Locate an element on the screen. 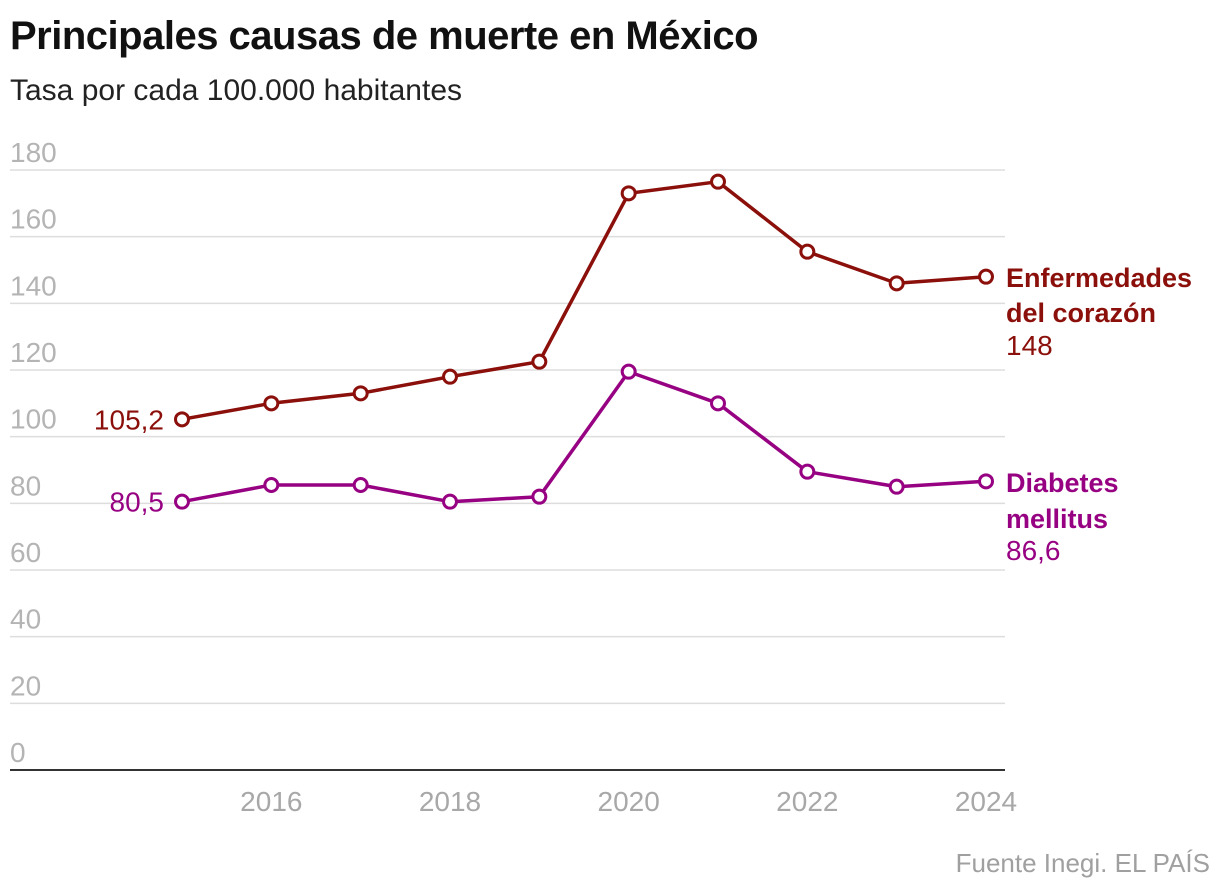  chart-subtitle: Tasa por cada 100.000 habitantes is located at coordinates (236, 90).